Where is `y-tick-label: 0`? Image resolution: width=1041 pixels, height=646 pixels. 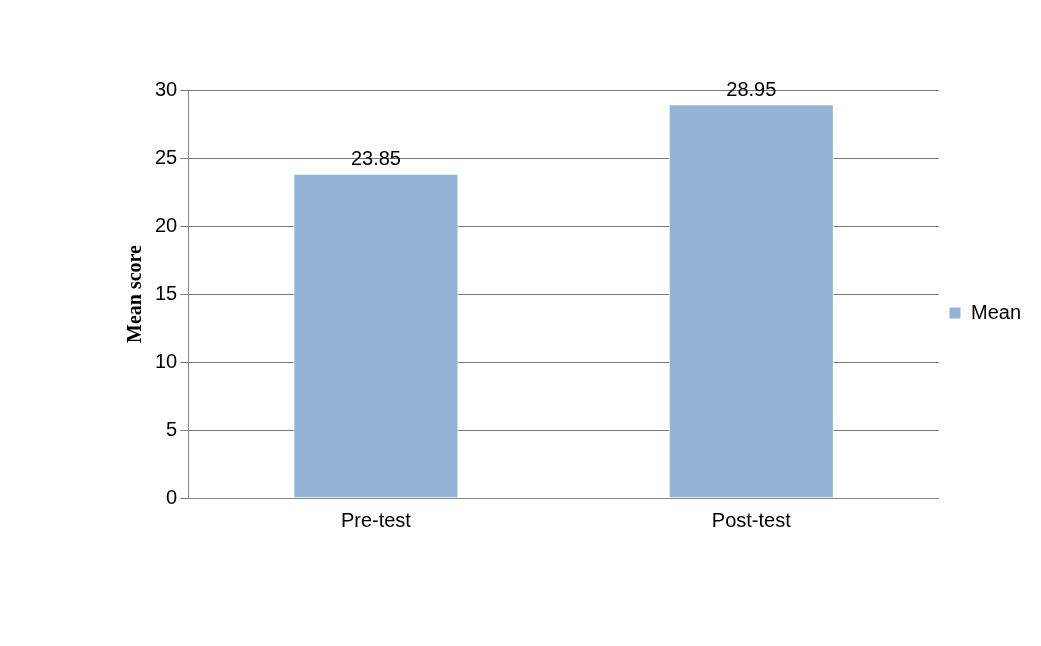
y-tick-label: 0 is located at coordinates (172, 496).